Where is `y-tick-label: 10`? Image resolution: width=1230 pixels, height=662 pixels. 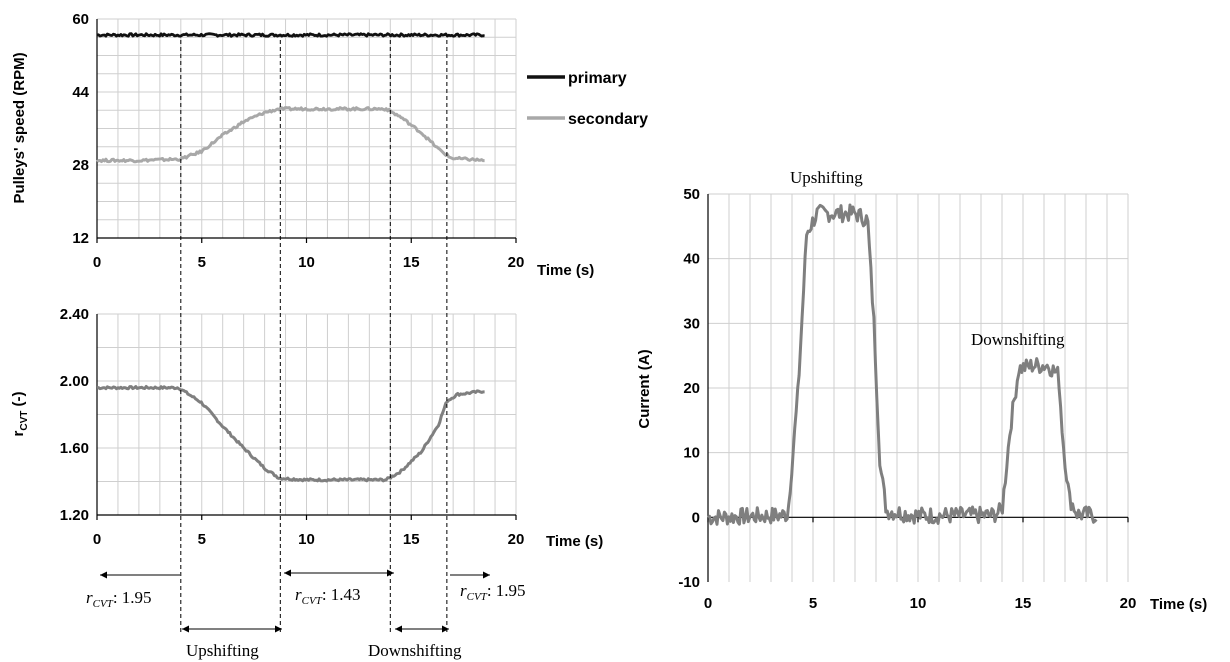
y-tick-label: 10 is located at coordinates (691, 453).